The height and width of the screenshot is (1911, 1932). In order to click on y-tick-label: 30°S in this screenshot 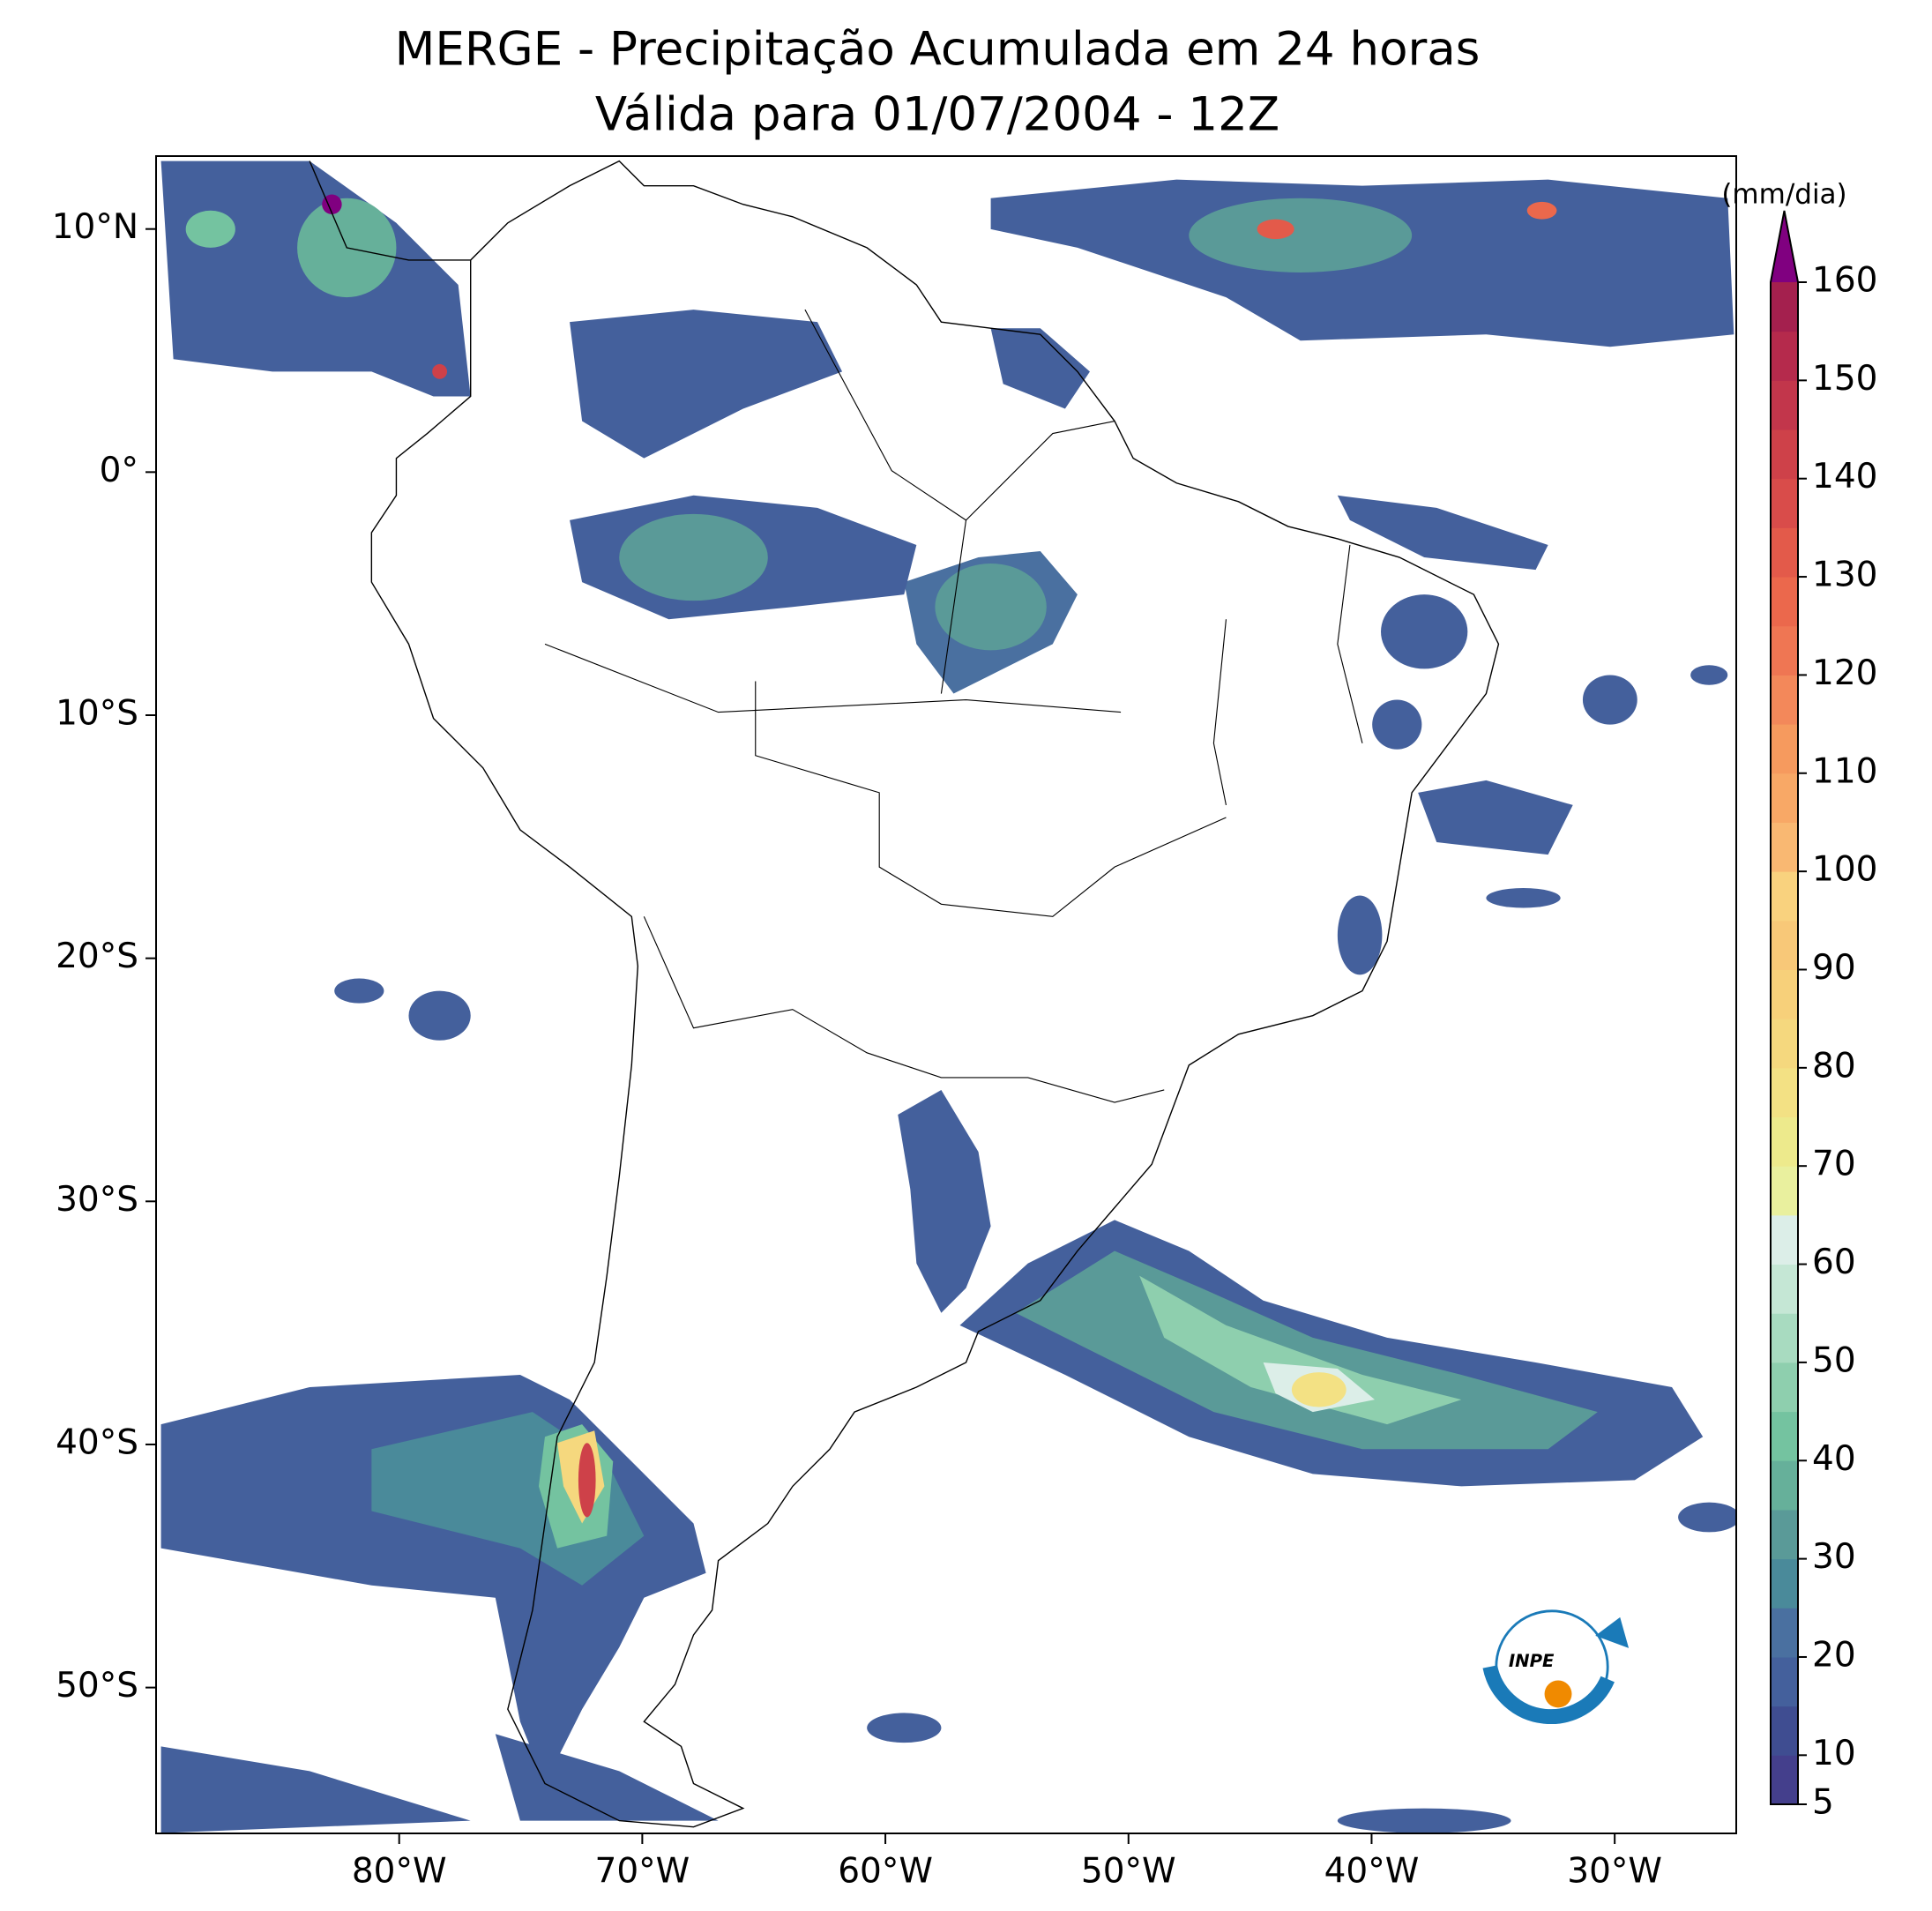, I will do `click(97, 1200)`.